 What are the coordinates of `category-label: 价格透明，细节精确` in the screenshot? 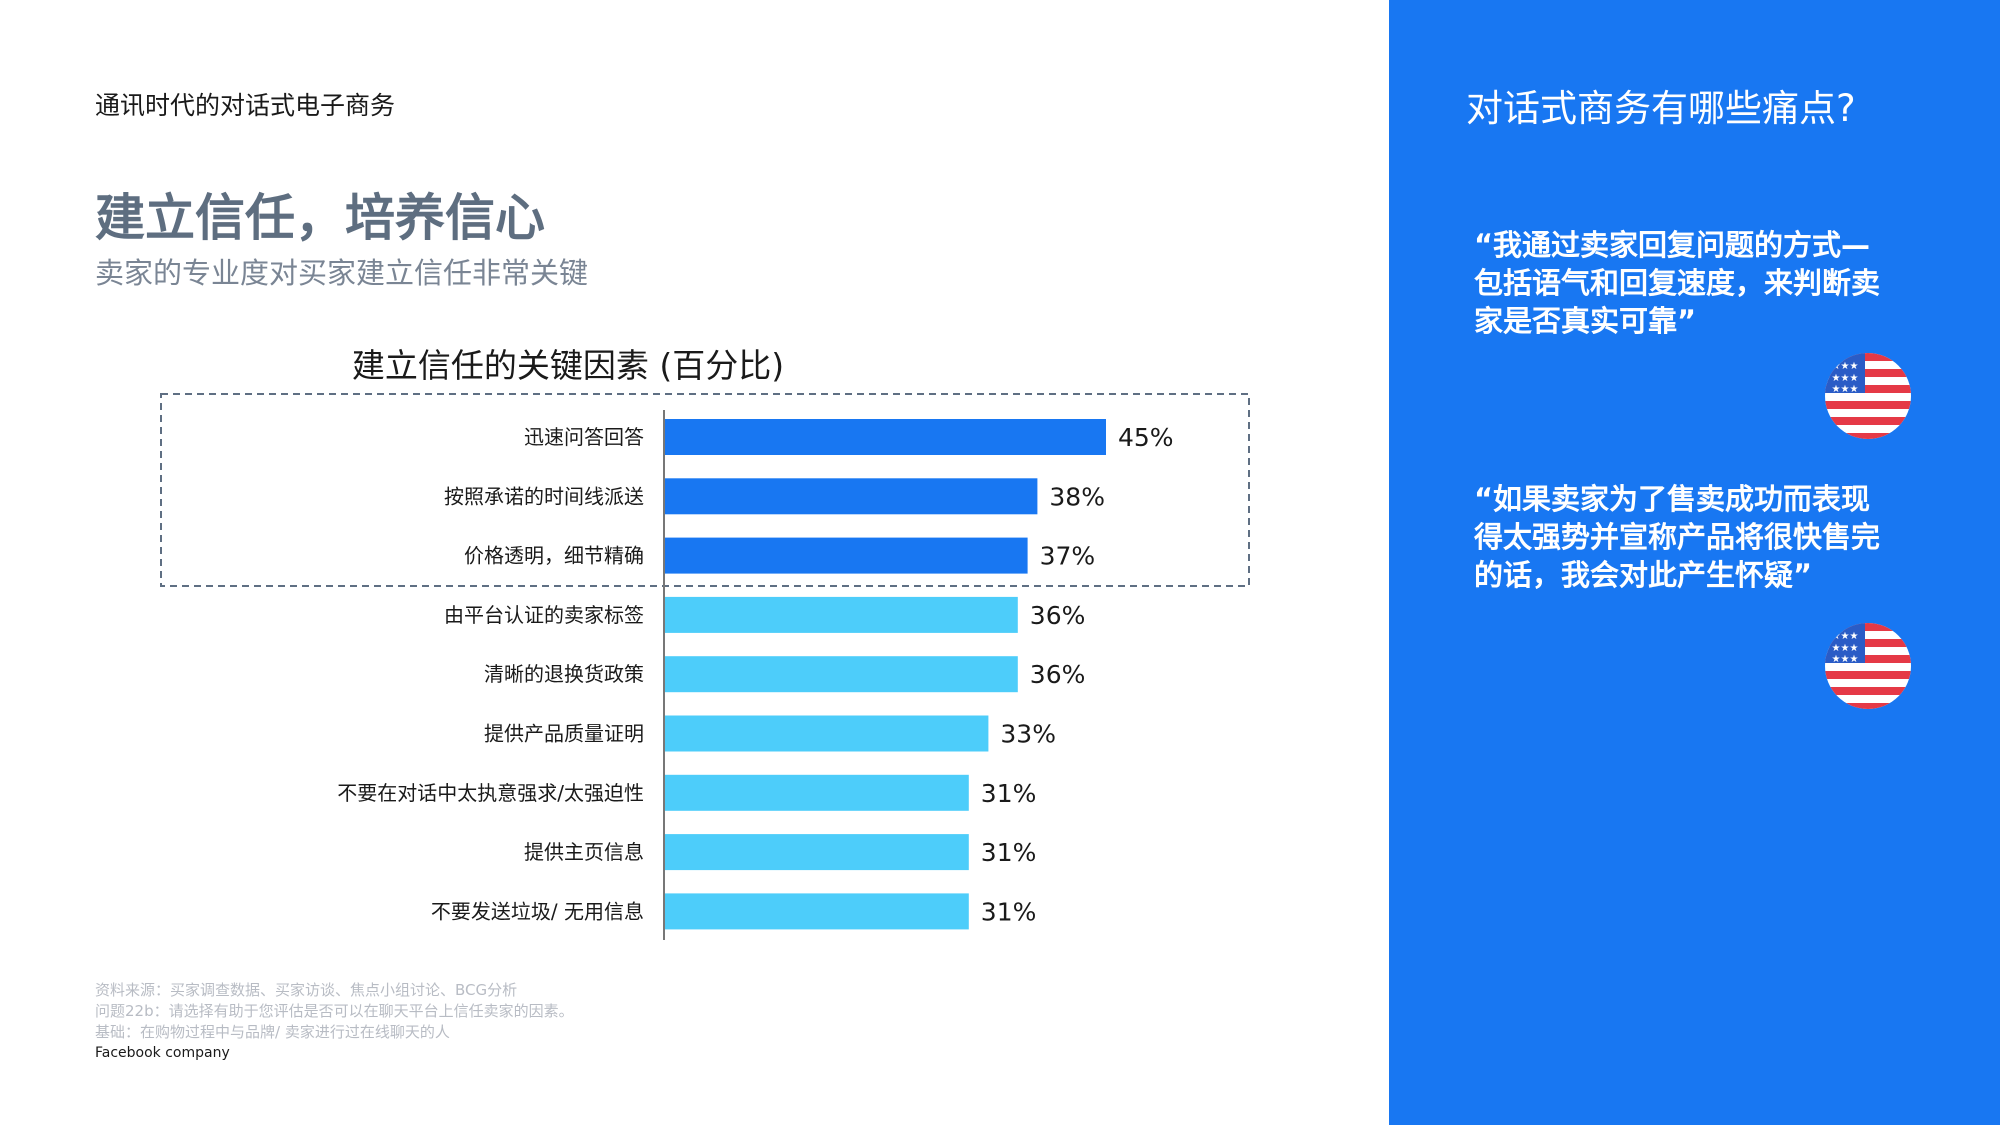 It's located at (554, 556).